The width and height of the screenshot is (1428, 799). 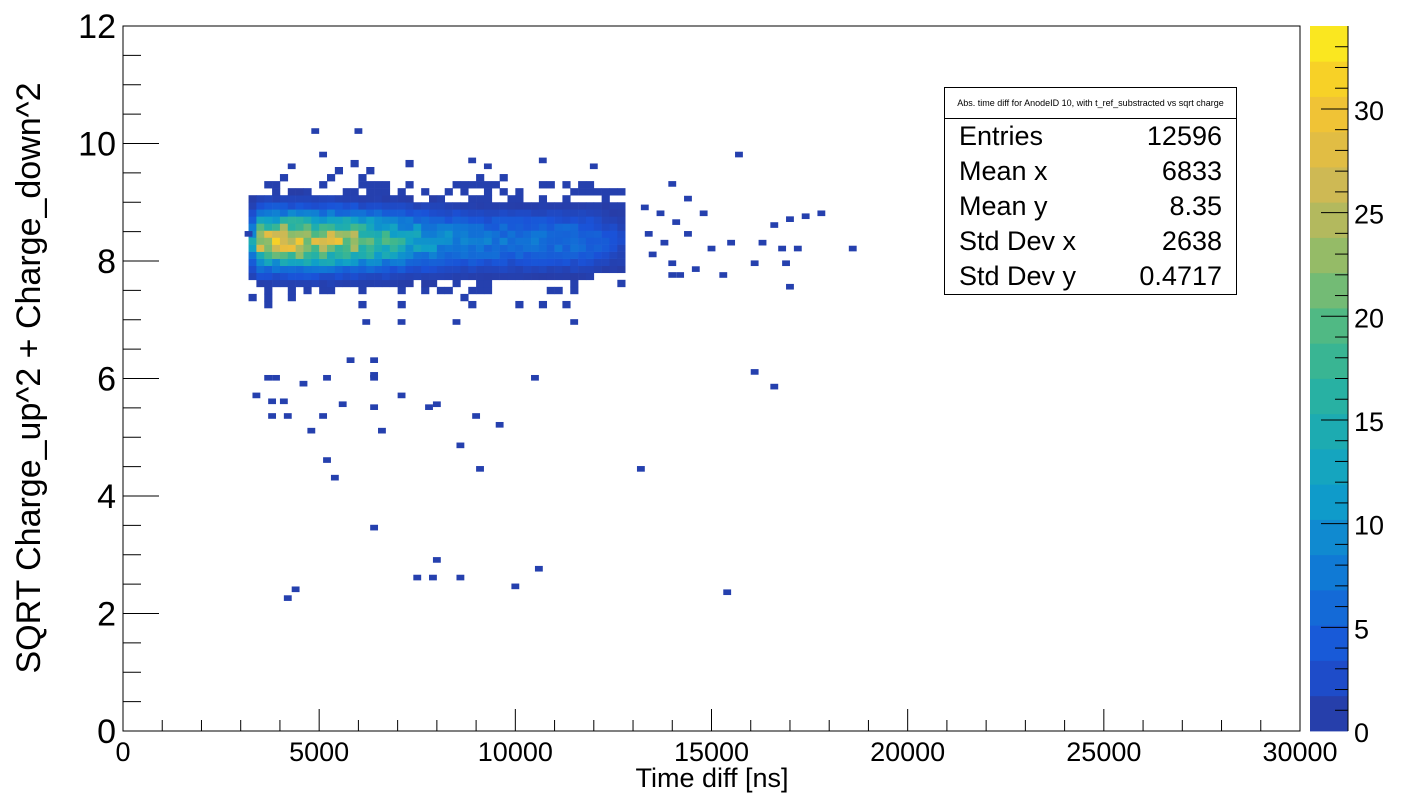 I want to click on stats-value: 6833, so click(x=1191, y=171).